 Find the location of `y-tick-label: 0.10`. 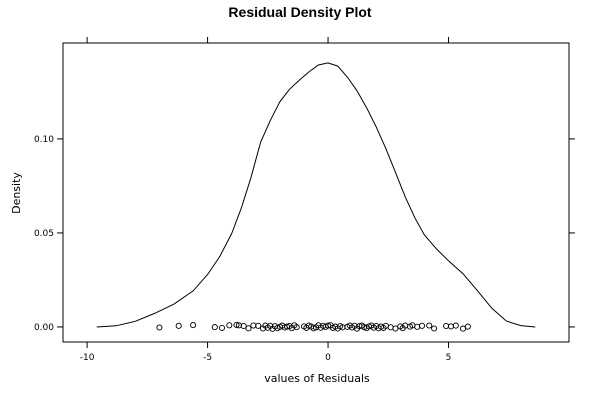

y-tick-label: 0.10 is located at coordinates (44, 140).